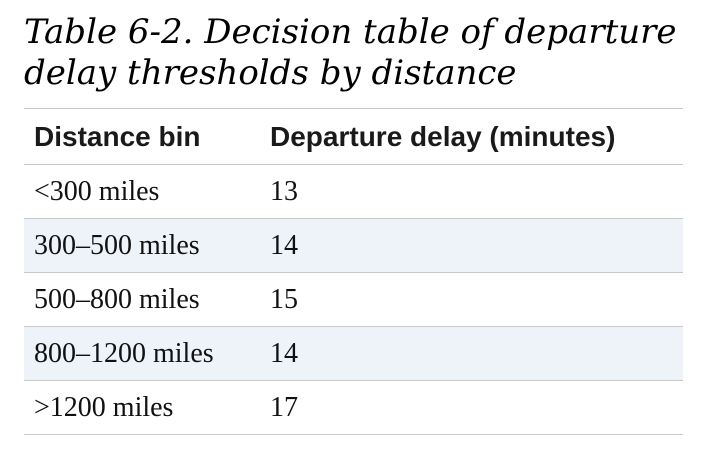 The height and width of the screenshot is (450, 716). What do you see at coordinates (284, 191) in the screenshot?
I see `departure-delay-cell: 13` at bounding box center [284, 191].